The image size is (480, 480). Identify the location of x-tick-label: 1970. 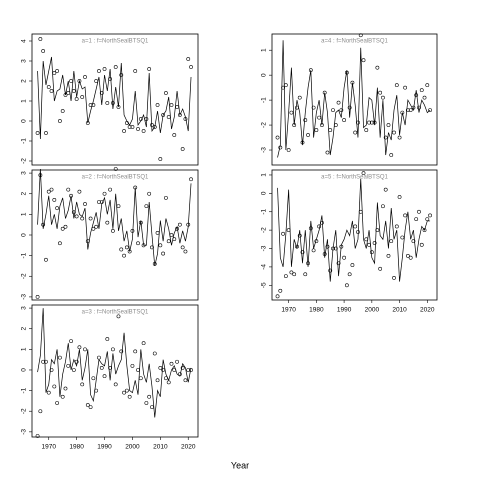
(288, 310).